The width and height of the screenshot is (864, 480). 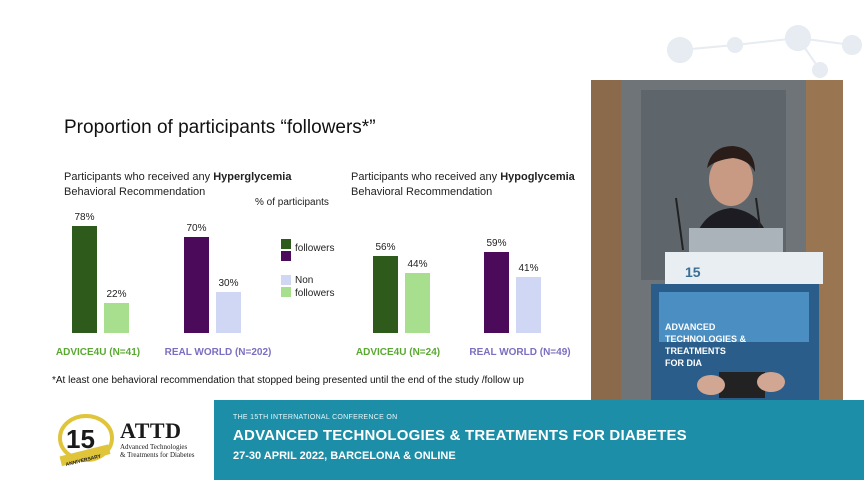 What do you see at coordinates (196, 229) in the screenshot?
I see `chart-1-group-2-followers-value-label: 70%` at bounding box center [196, 229].